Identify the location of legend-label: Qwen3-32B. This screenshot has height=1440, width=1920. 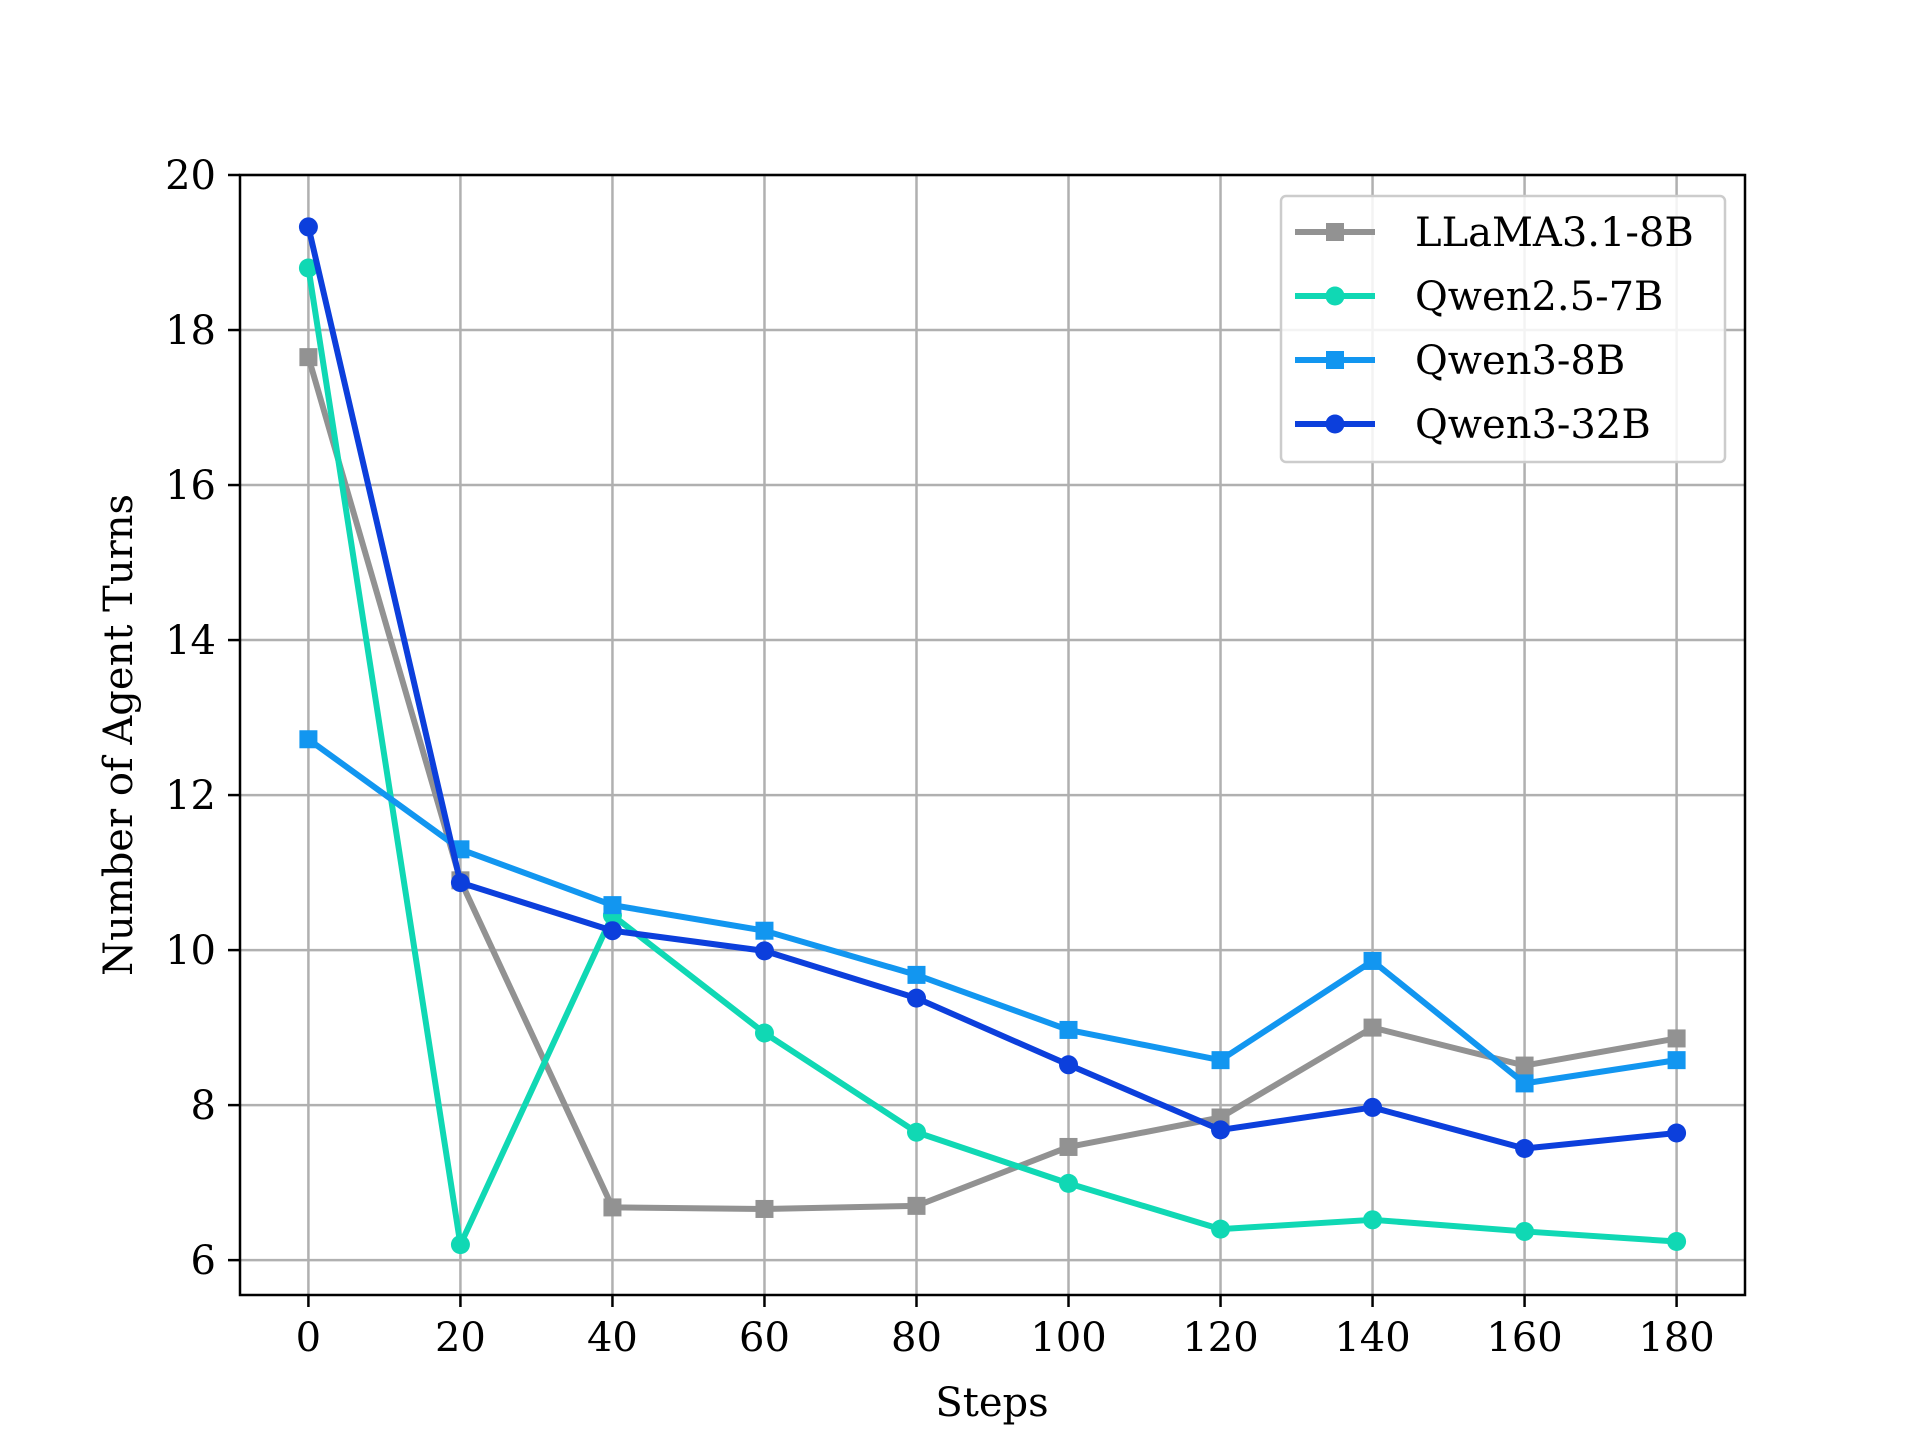
(1533, 425).